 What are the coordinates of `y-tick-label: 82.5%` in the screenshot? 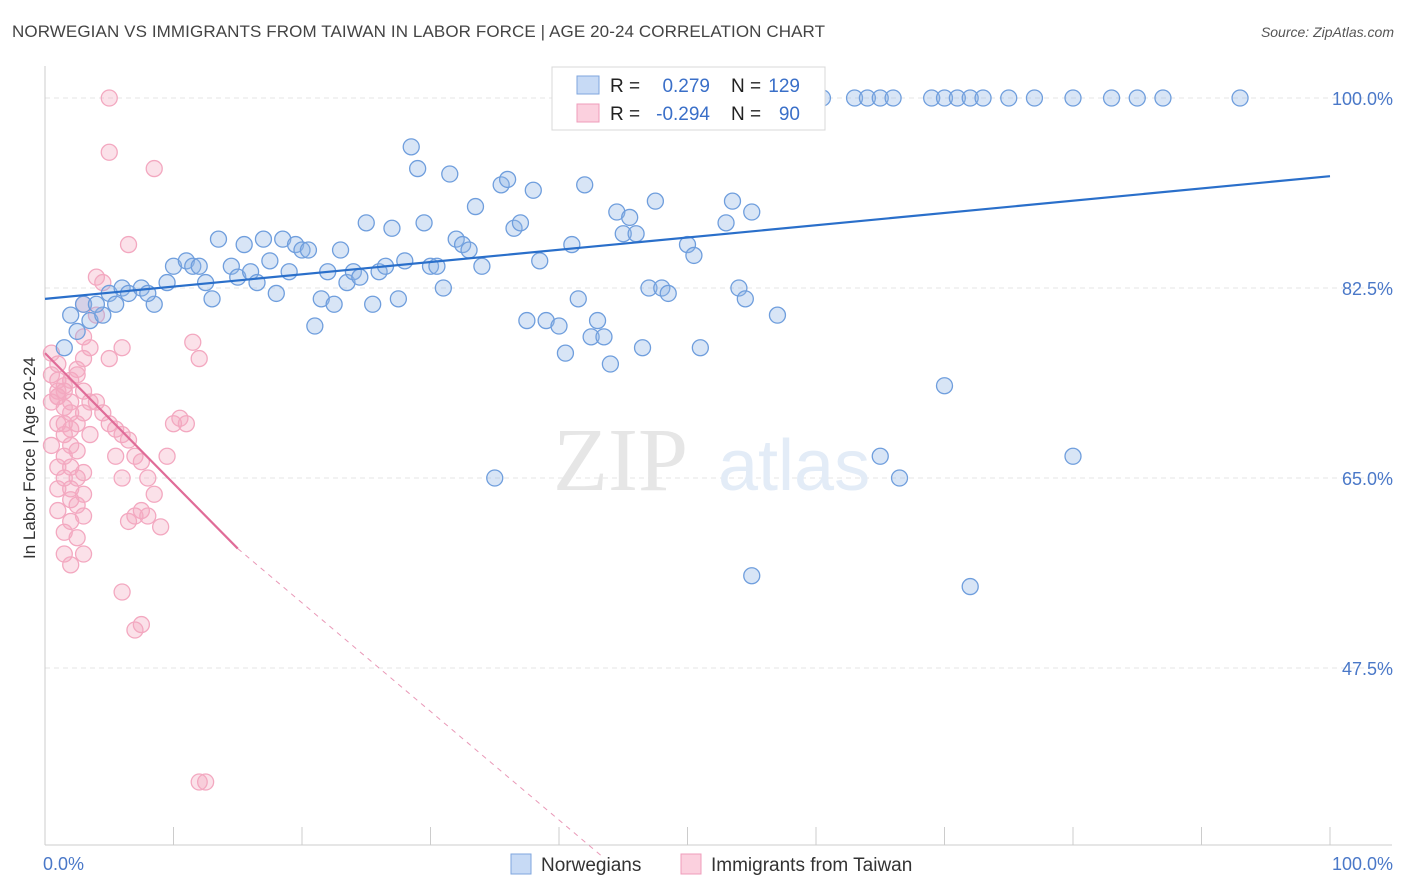 It's located at (1367, 289).